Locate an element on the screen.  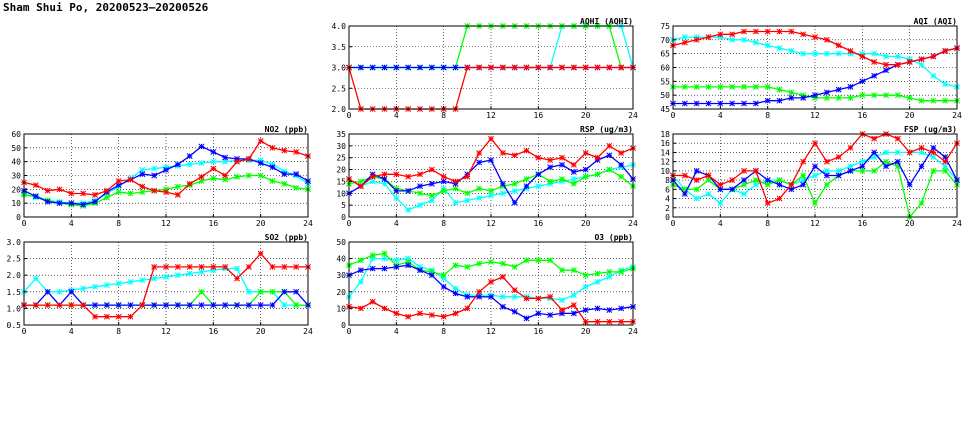
x-tick-label: 16 is located at coordinates (863, 115).